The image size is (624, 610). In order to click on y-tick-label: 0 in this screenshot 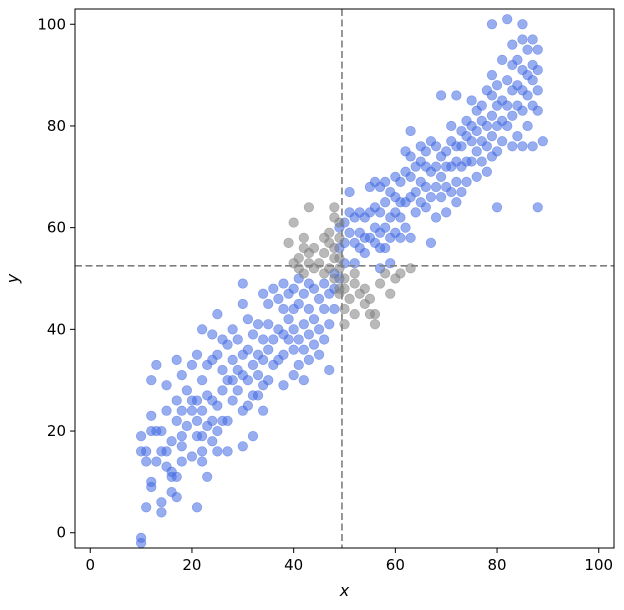, I will do `click(61, 533)`.